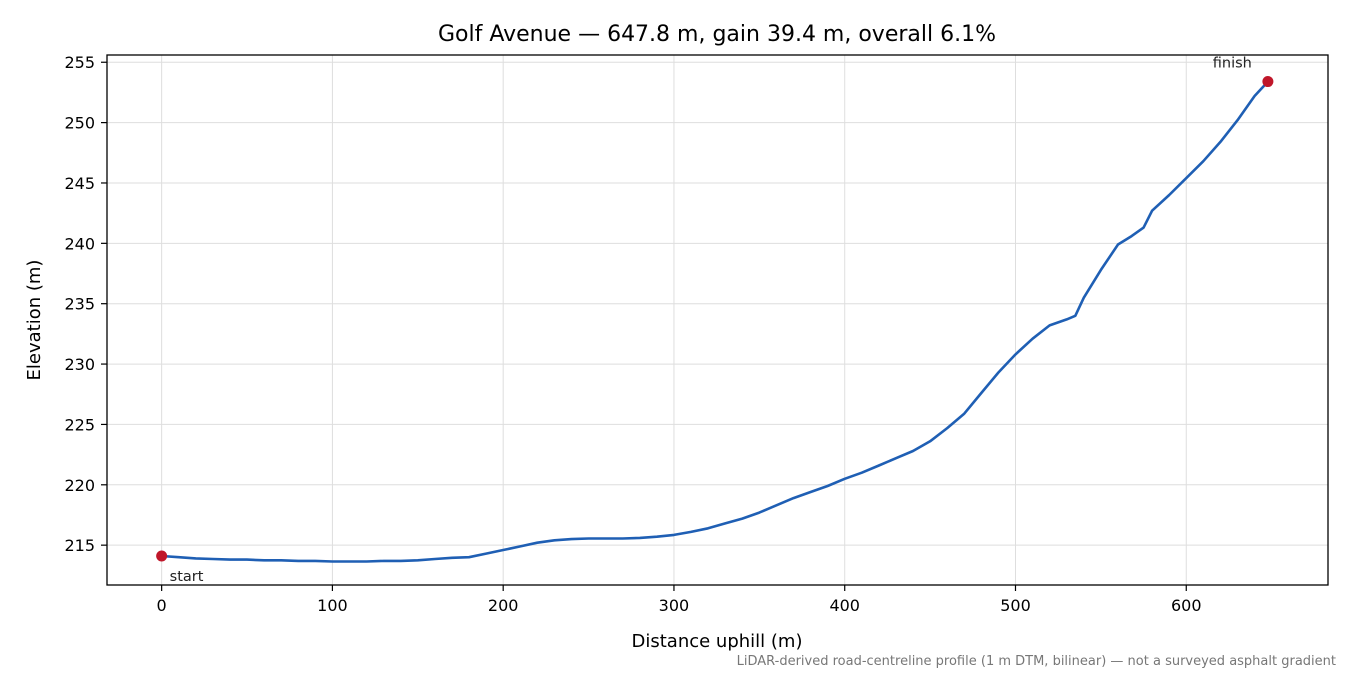 This screenshot has height=675, width=1350. What do you see at coordinates (162, 556) in the screenshot?
I see `start-marker` at bounding box center [162, 556].